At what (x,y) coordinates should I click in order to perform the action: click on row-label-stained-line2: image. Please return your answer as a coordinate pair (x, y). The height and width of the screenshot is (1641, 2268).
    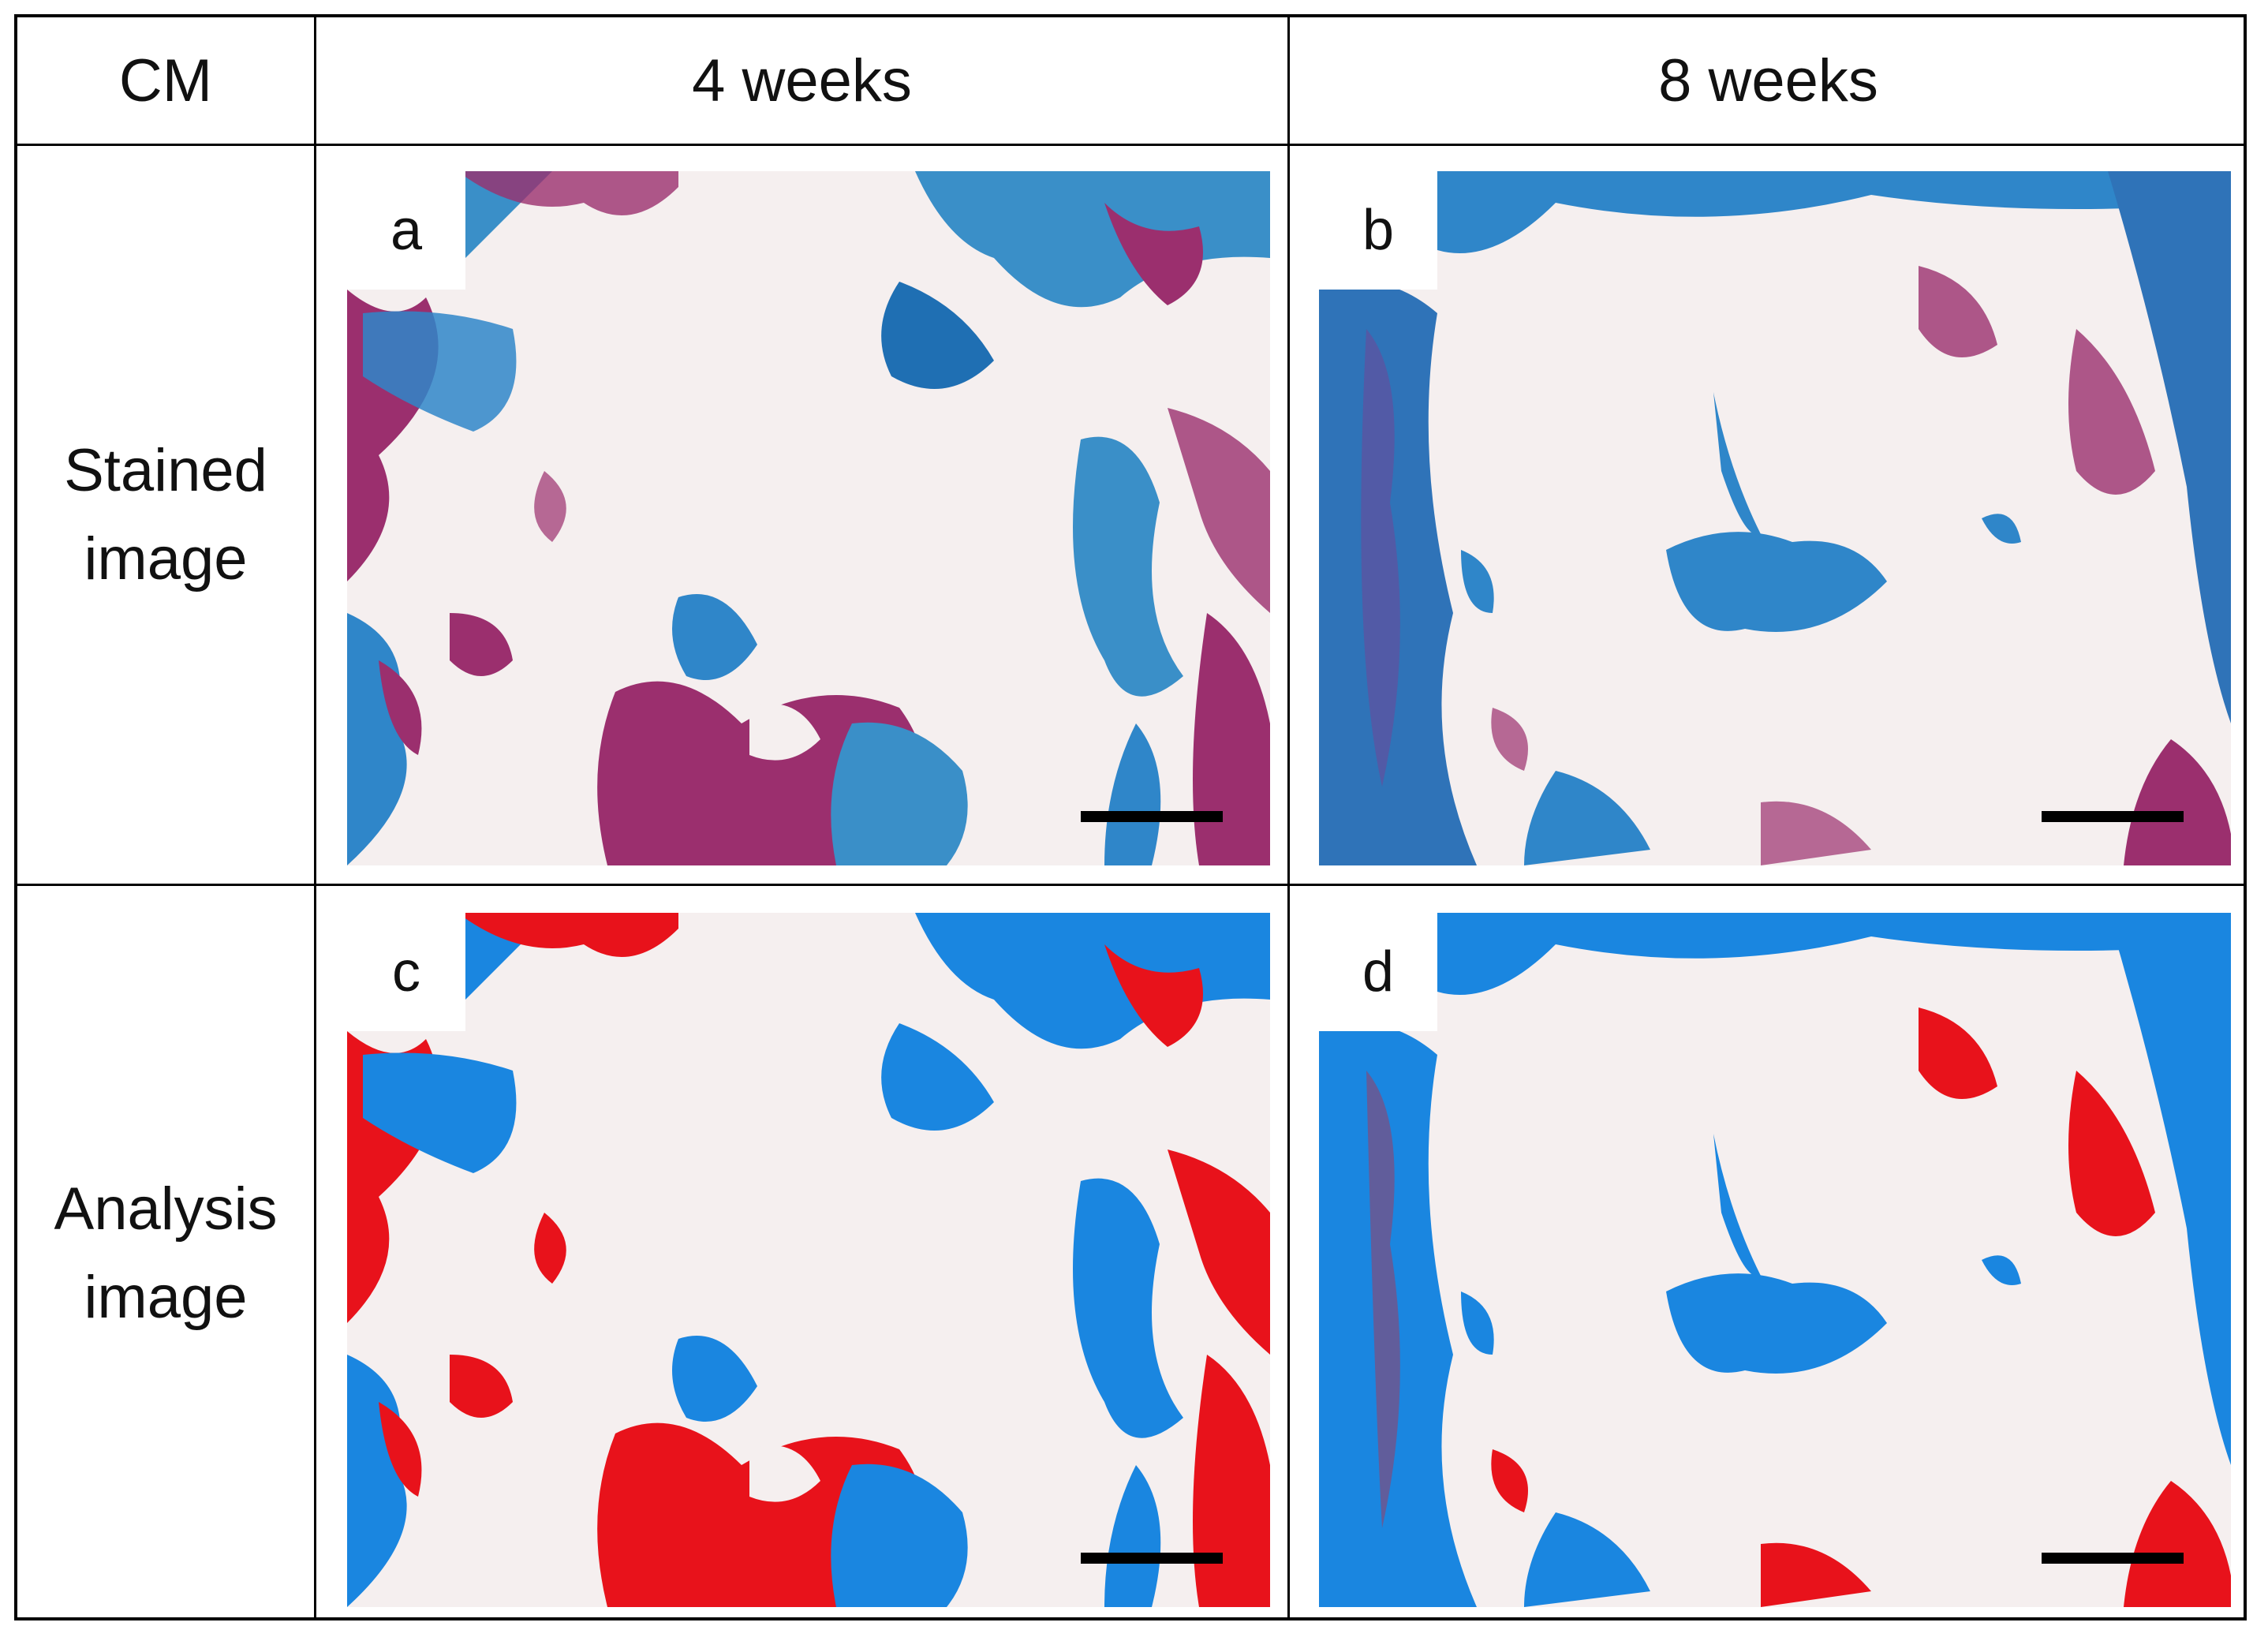
    Looking at the image, I should click on (166, 558).